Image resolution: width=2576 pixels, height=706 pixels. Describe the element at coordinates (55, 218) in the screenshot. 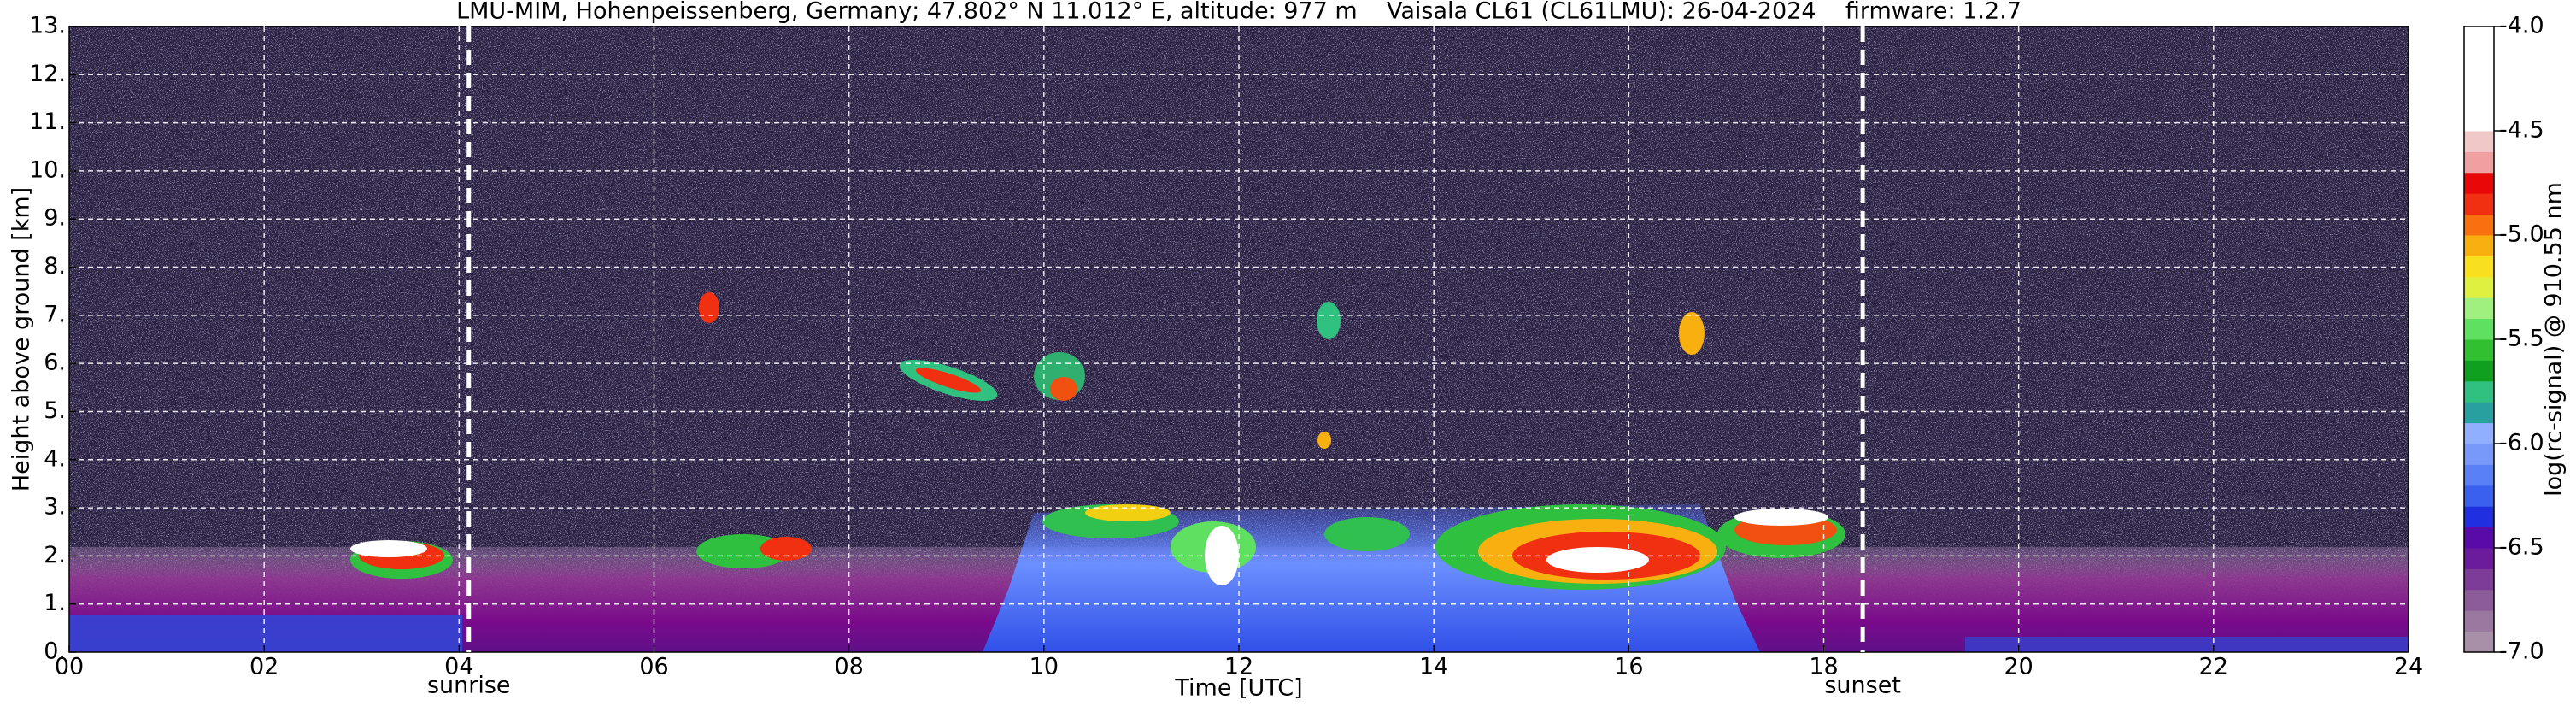

I see `y-tick-label: 9.` at that location.